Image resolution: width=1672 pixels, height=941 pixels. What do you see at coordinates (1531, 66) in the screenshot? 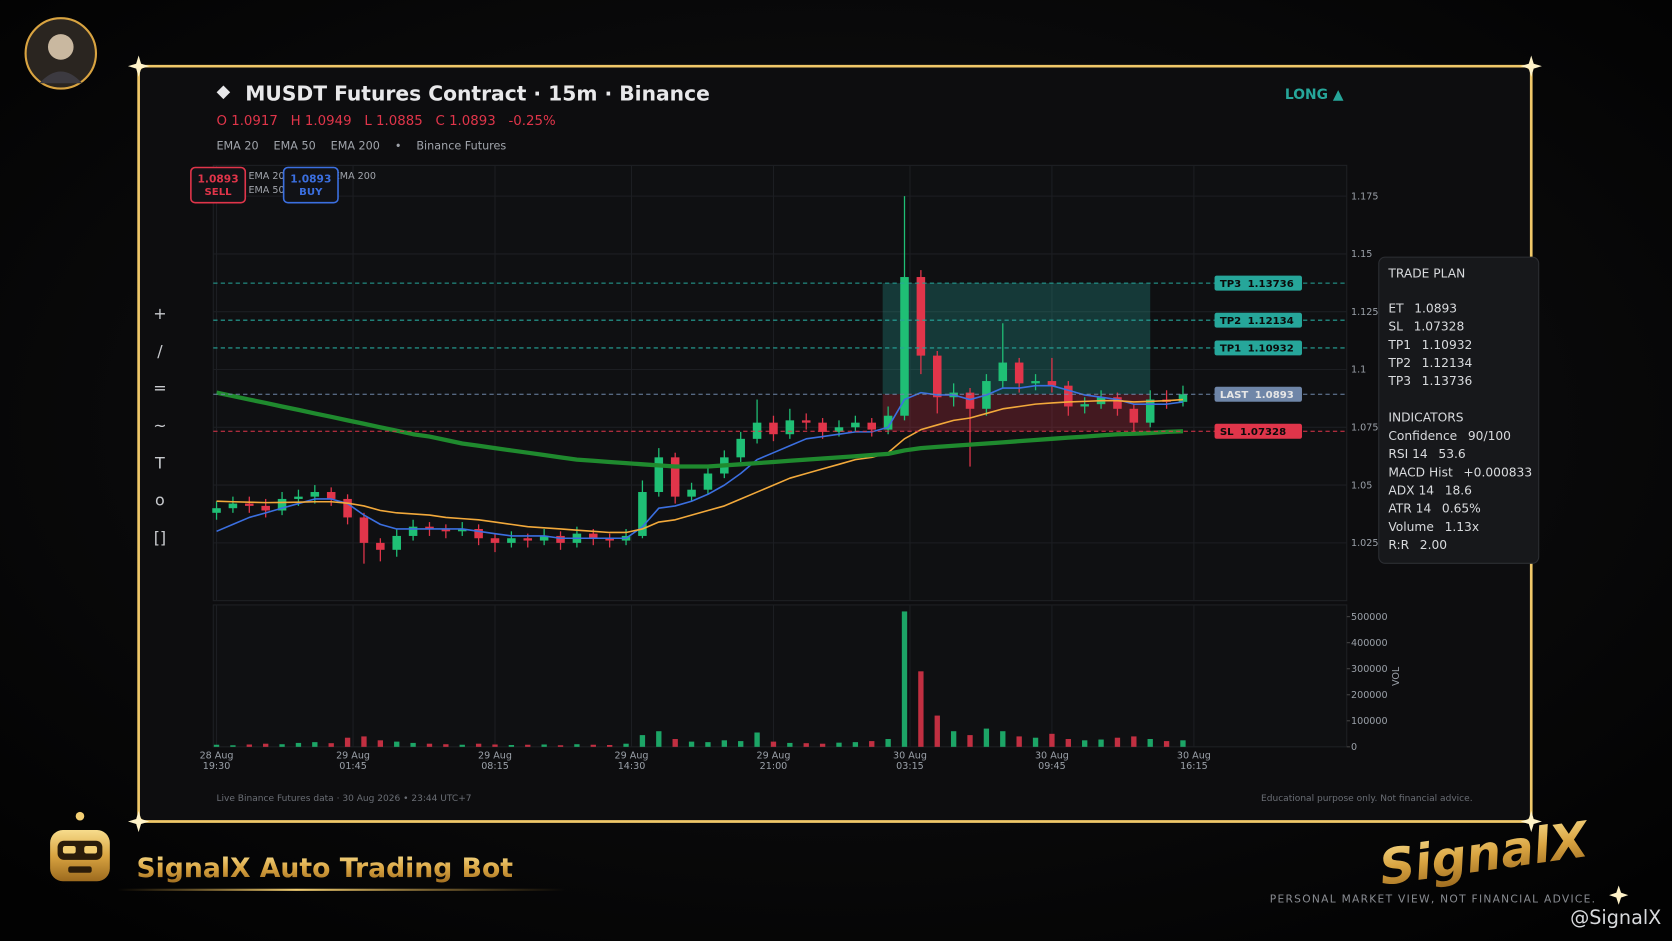
I see `sparkle` at bounding box center [1531, 66].